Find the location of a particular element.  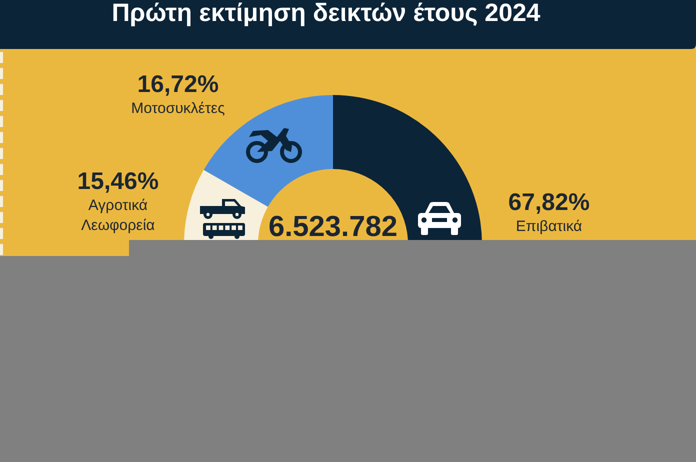

slice-label: Αγροτικά Λεωφορεία is located at coordinates (118, 215).